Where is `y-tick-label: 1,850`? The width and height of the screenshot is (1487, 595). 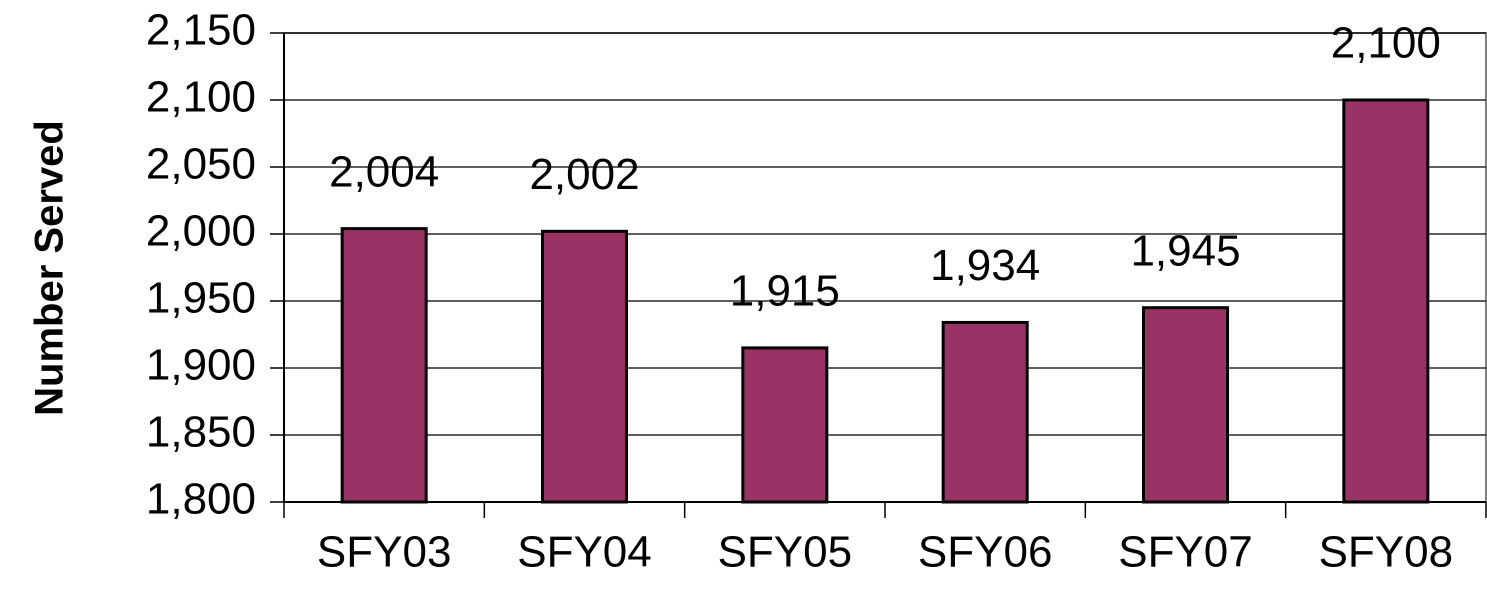 y-tick-label: 1,850 is located at coordinates (201, 432).